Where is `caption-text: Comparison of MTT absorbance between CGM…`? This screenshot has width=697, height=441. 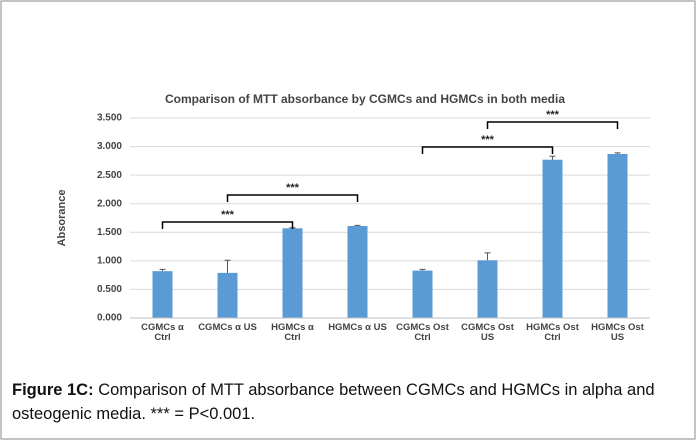
caption-text: Comparison of MTT absorbance between CGM… is located at coordinates (333, 402).